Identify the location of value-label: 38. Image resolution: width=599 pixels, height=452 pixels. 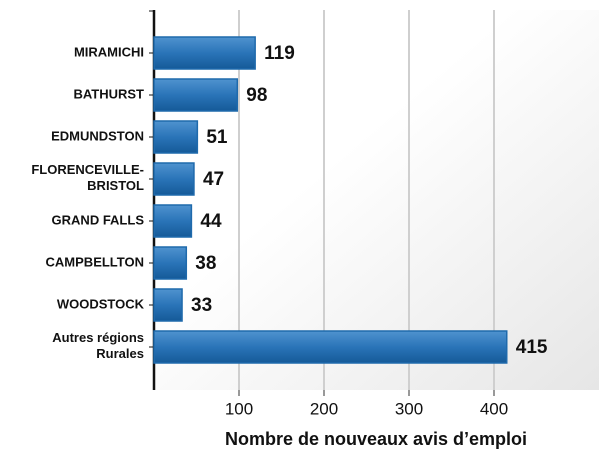
(205, 263).